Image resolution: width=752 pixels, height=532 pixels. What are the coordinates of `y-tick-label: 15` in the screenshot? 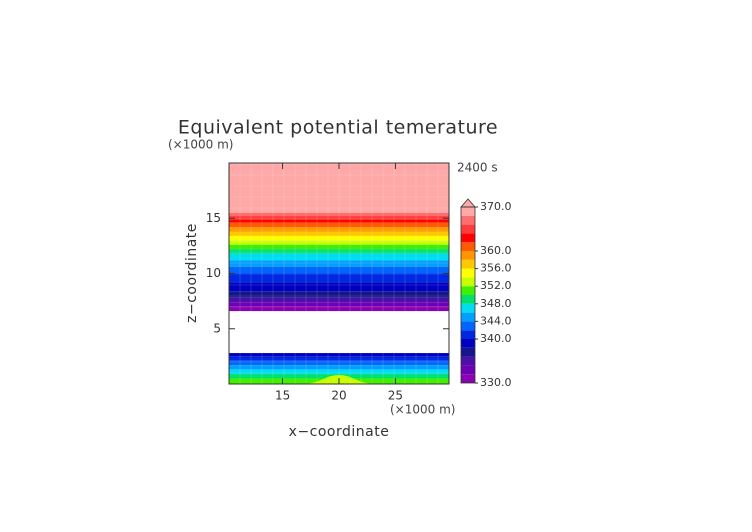 It's located at (213, 218).